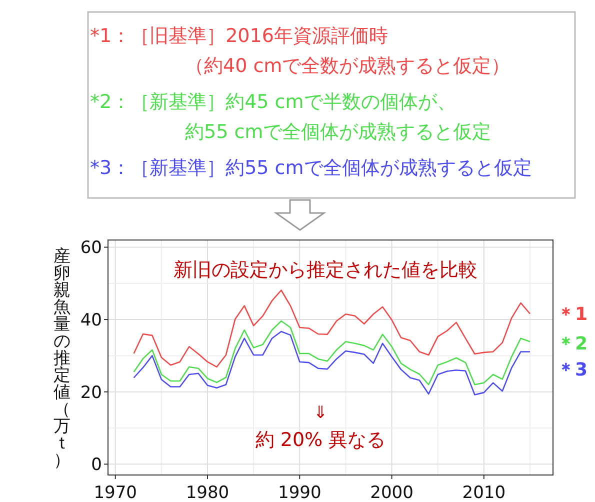 Image resolution: width=595 pixels, height=502 pixels. Describe the element at coordinates (326, 270) in the screenshot. I see `annotation: 新旧の設定から推定された値を比較` at that location.